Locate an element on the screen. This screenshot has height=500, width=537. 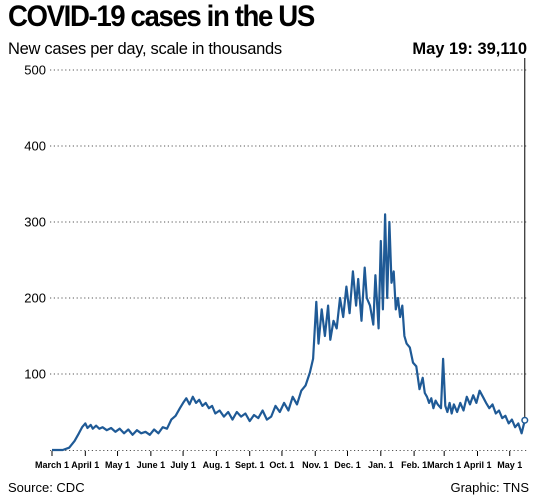
graphic-credit: Graphic: TNS is located at coordinates (489, 487).